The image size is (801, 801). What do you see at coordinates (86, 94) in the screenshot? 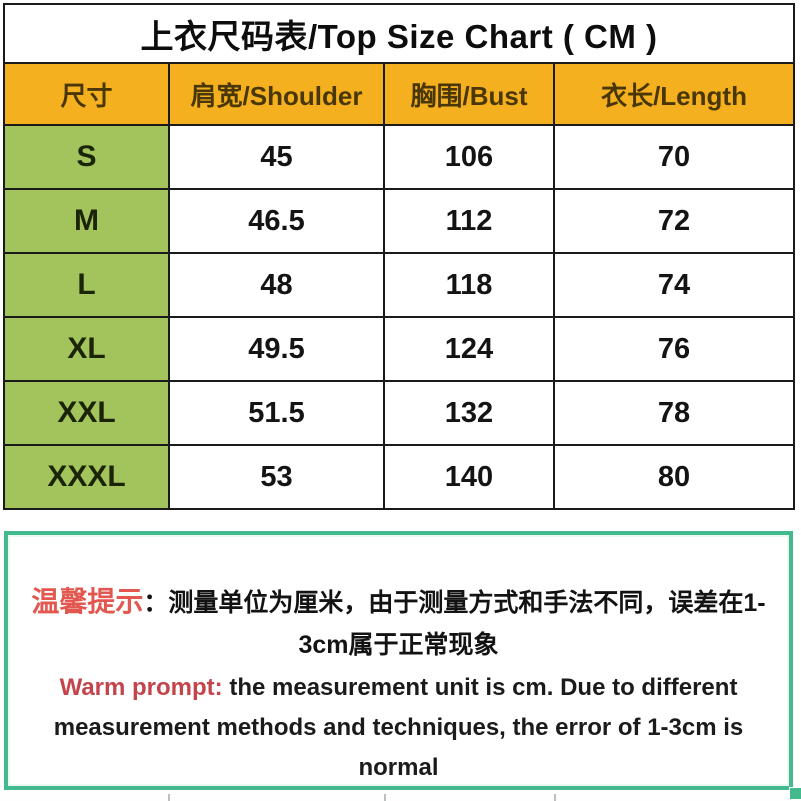
I see `header-size: 尺寸` at bounding box center [86, 94].